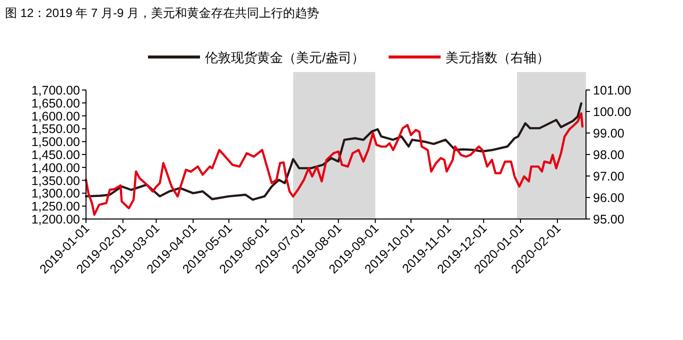 This screenshot has height=340, width=683. Describe the element at coordinates (608, 133) in the screenshot. I see `y2-tick-label: 99.00` at that location.